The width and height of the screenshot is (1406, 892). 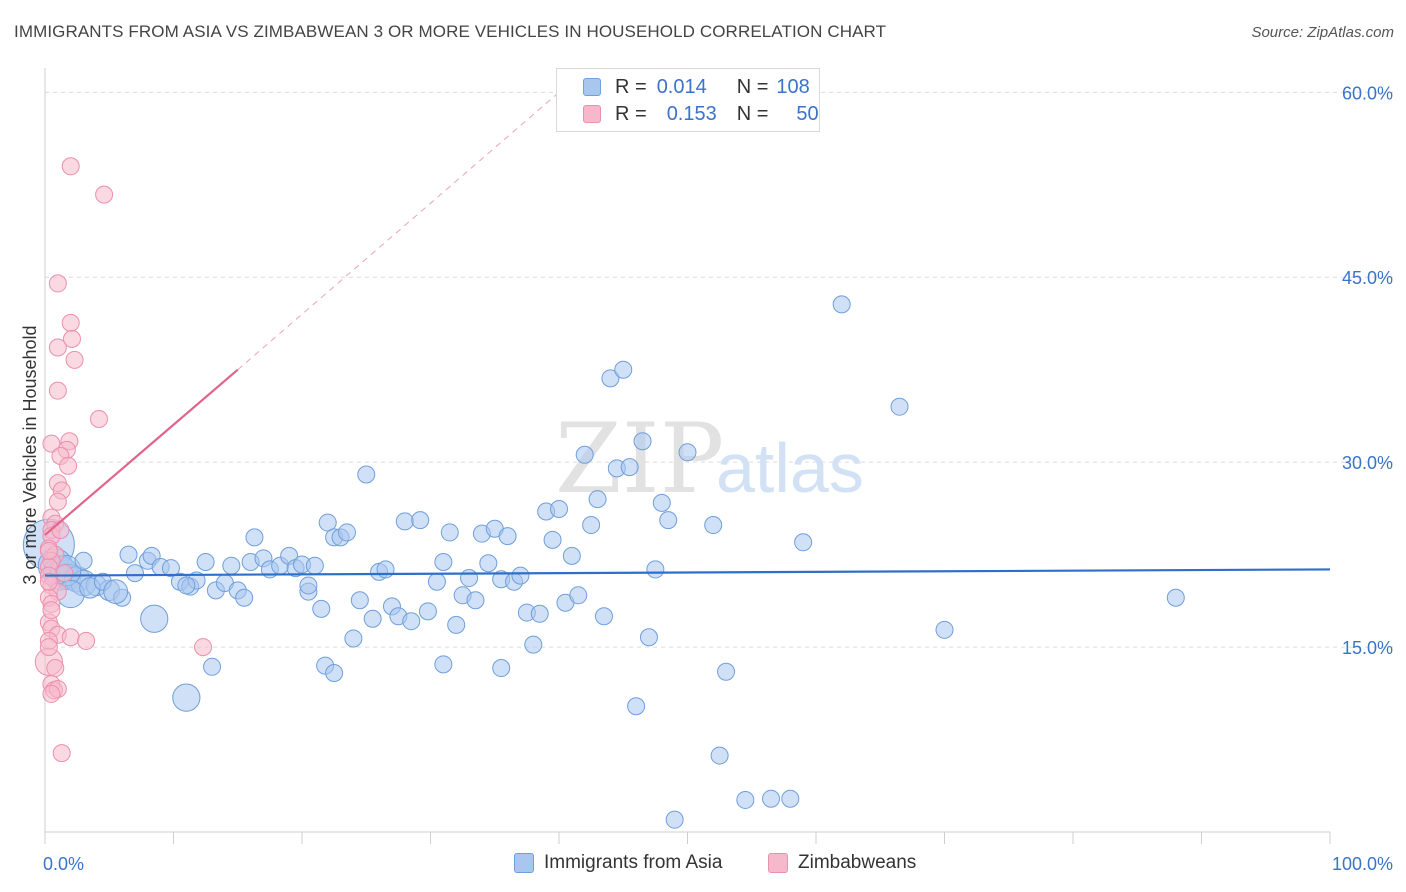 What do you see at coordinates (592, 87) in the screenshot?
I see `legend-swatch-blue` at bounding box center [592, 87].